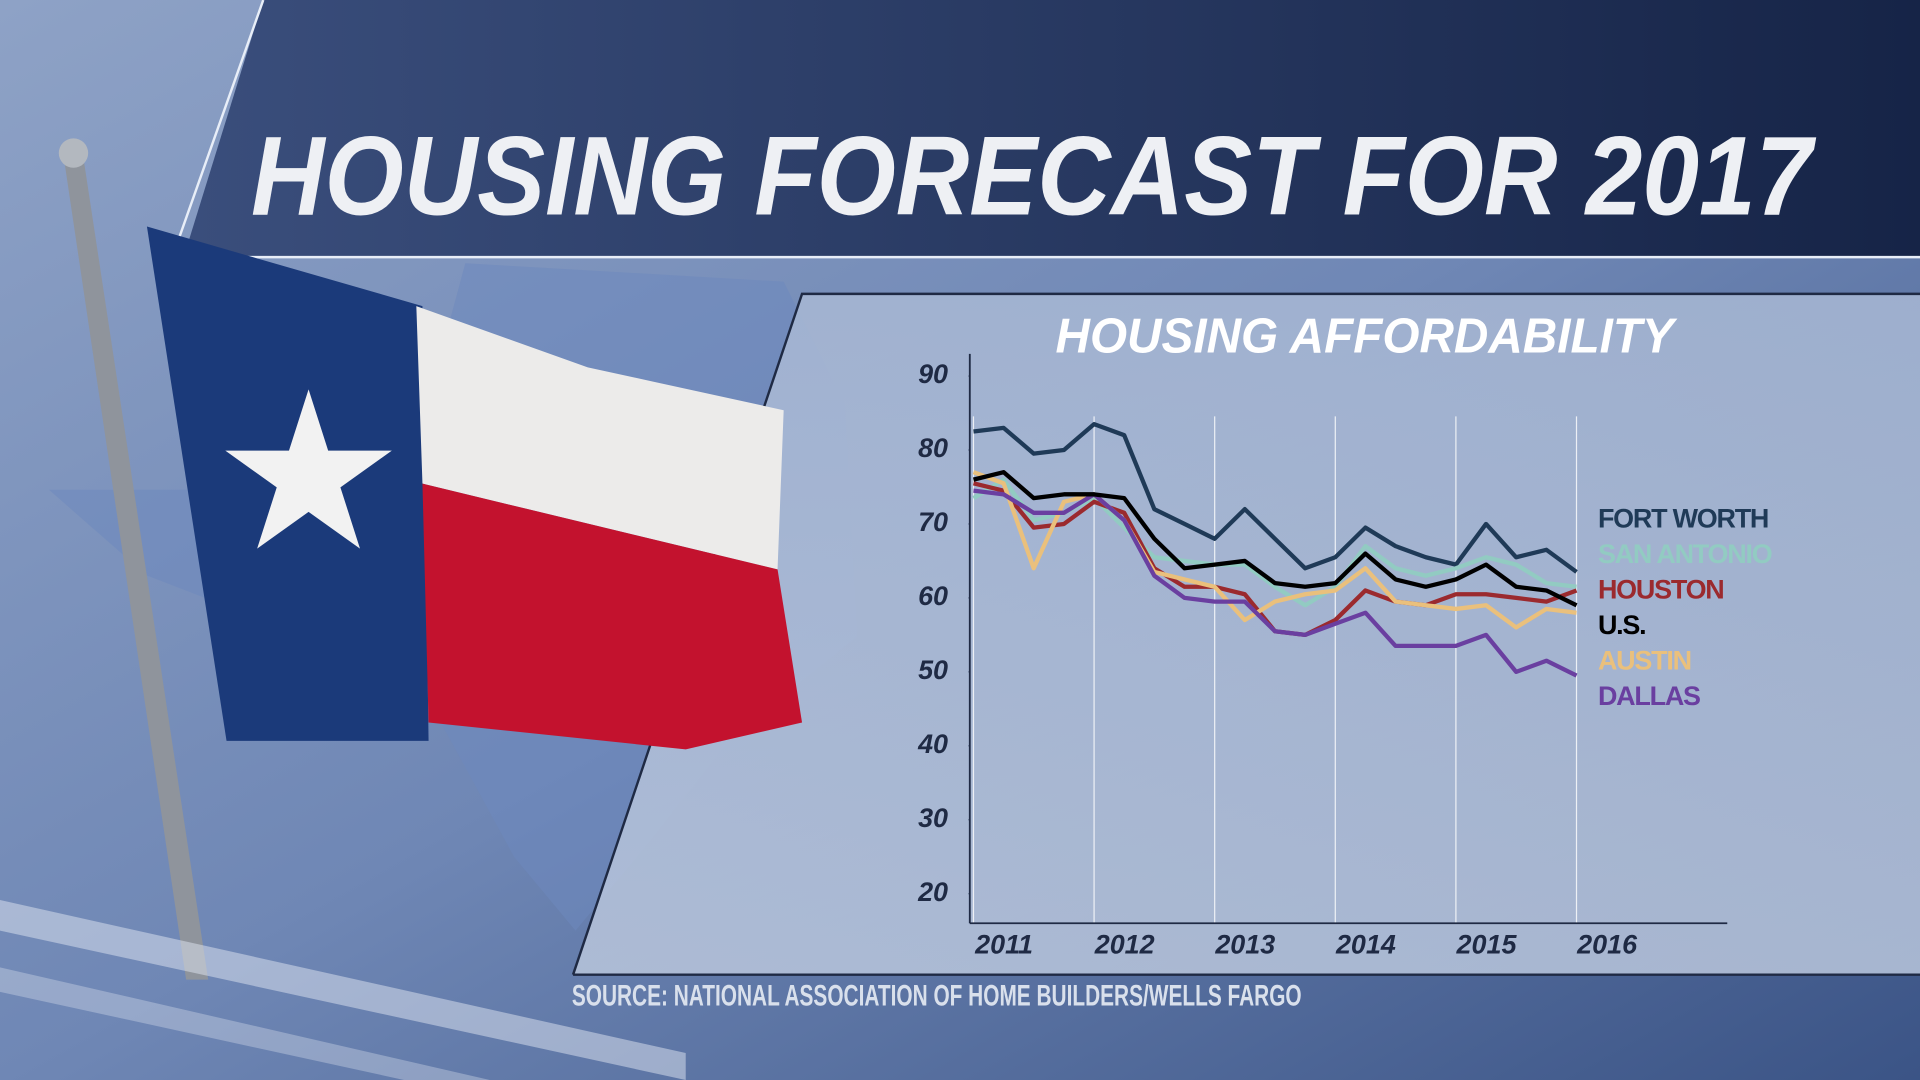 Image resolution: width=1920 pixels, height=1080 pixels. Describe the element at coordinates (1124, 945) in the screenshot. I see `x-tick-label: 2012` at that location.